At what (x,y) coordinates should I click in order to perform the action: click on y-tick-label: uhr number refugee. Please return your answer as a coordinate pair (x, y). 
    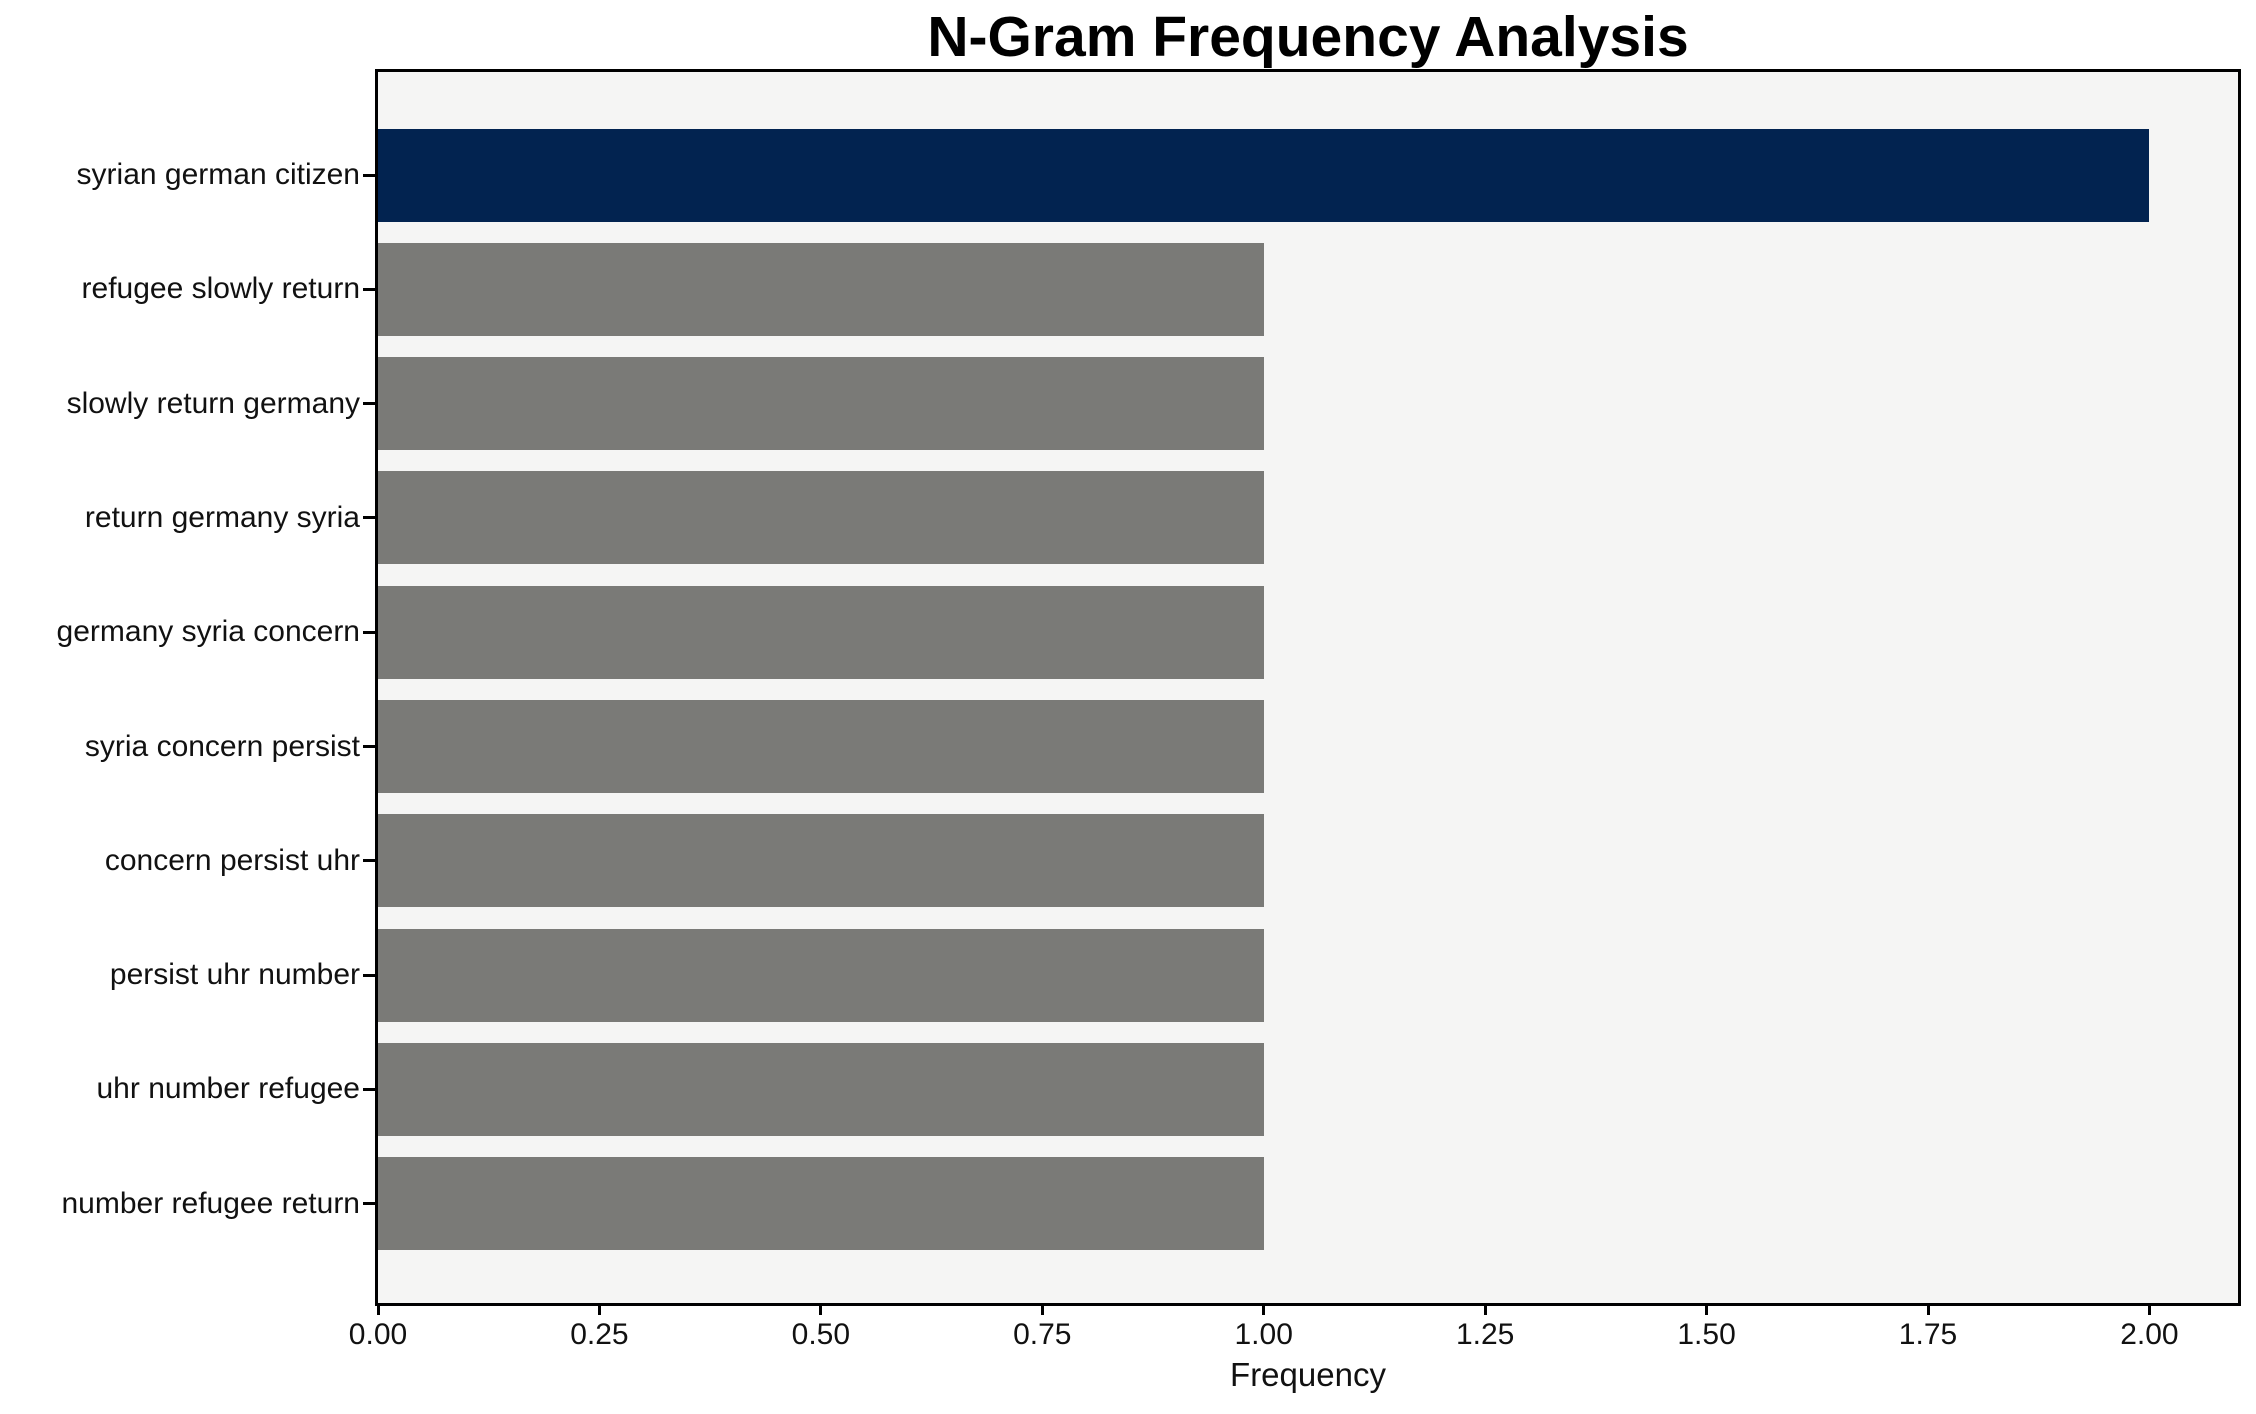
    Looking at the image, I should click on (228, 1089).